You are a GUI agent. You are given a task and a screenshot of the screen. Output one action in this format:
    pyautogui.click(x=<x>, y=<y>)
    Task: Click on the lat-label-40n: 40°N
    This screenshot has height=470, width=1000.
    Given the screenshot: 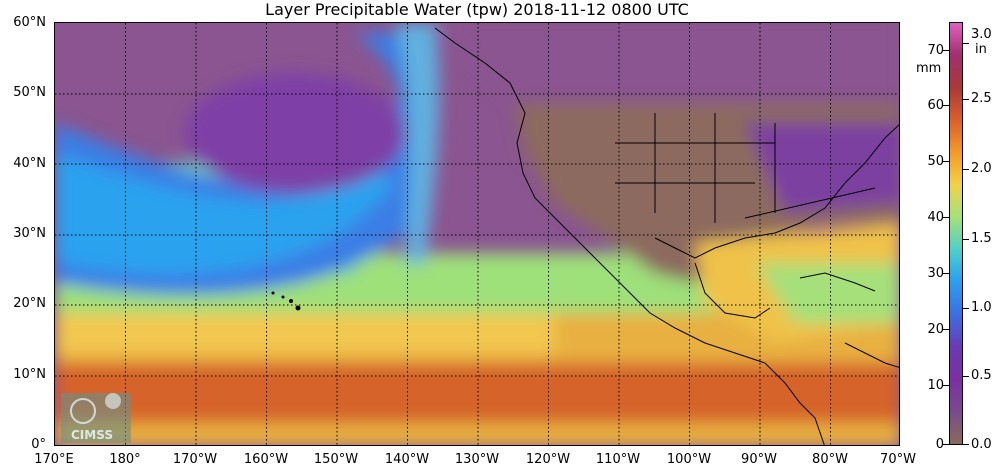 What is the action you would take?
    pyautogui.click(x=29, y=163)
    